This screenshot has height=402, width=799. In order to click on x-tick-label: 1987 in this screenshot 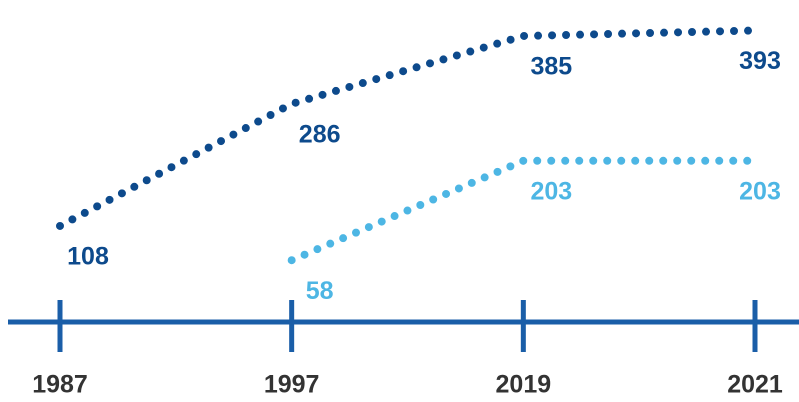, I will do `click(60, 385)`.